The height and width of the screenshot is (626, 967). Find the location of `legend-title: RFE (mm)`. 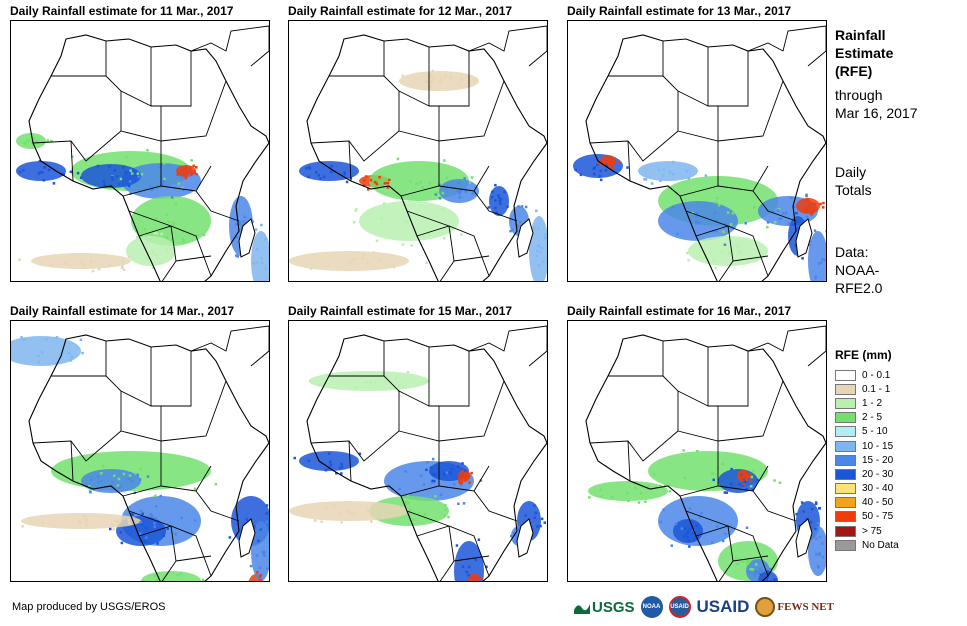

legend-title: RFE (mm) is located at coordinates (863, 355).